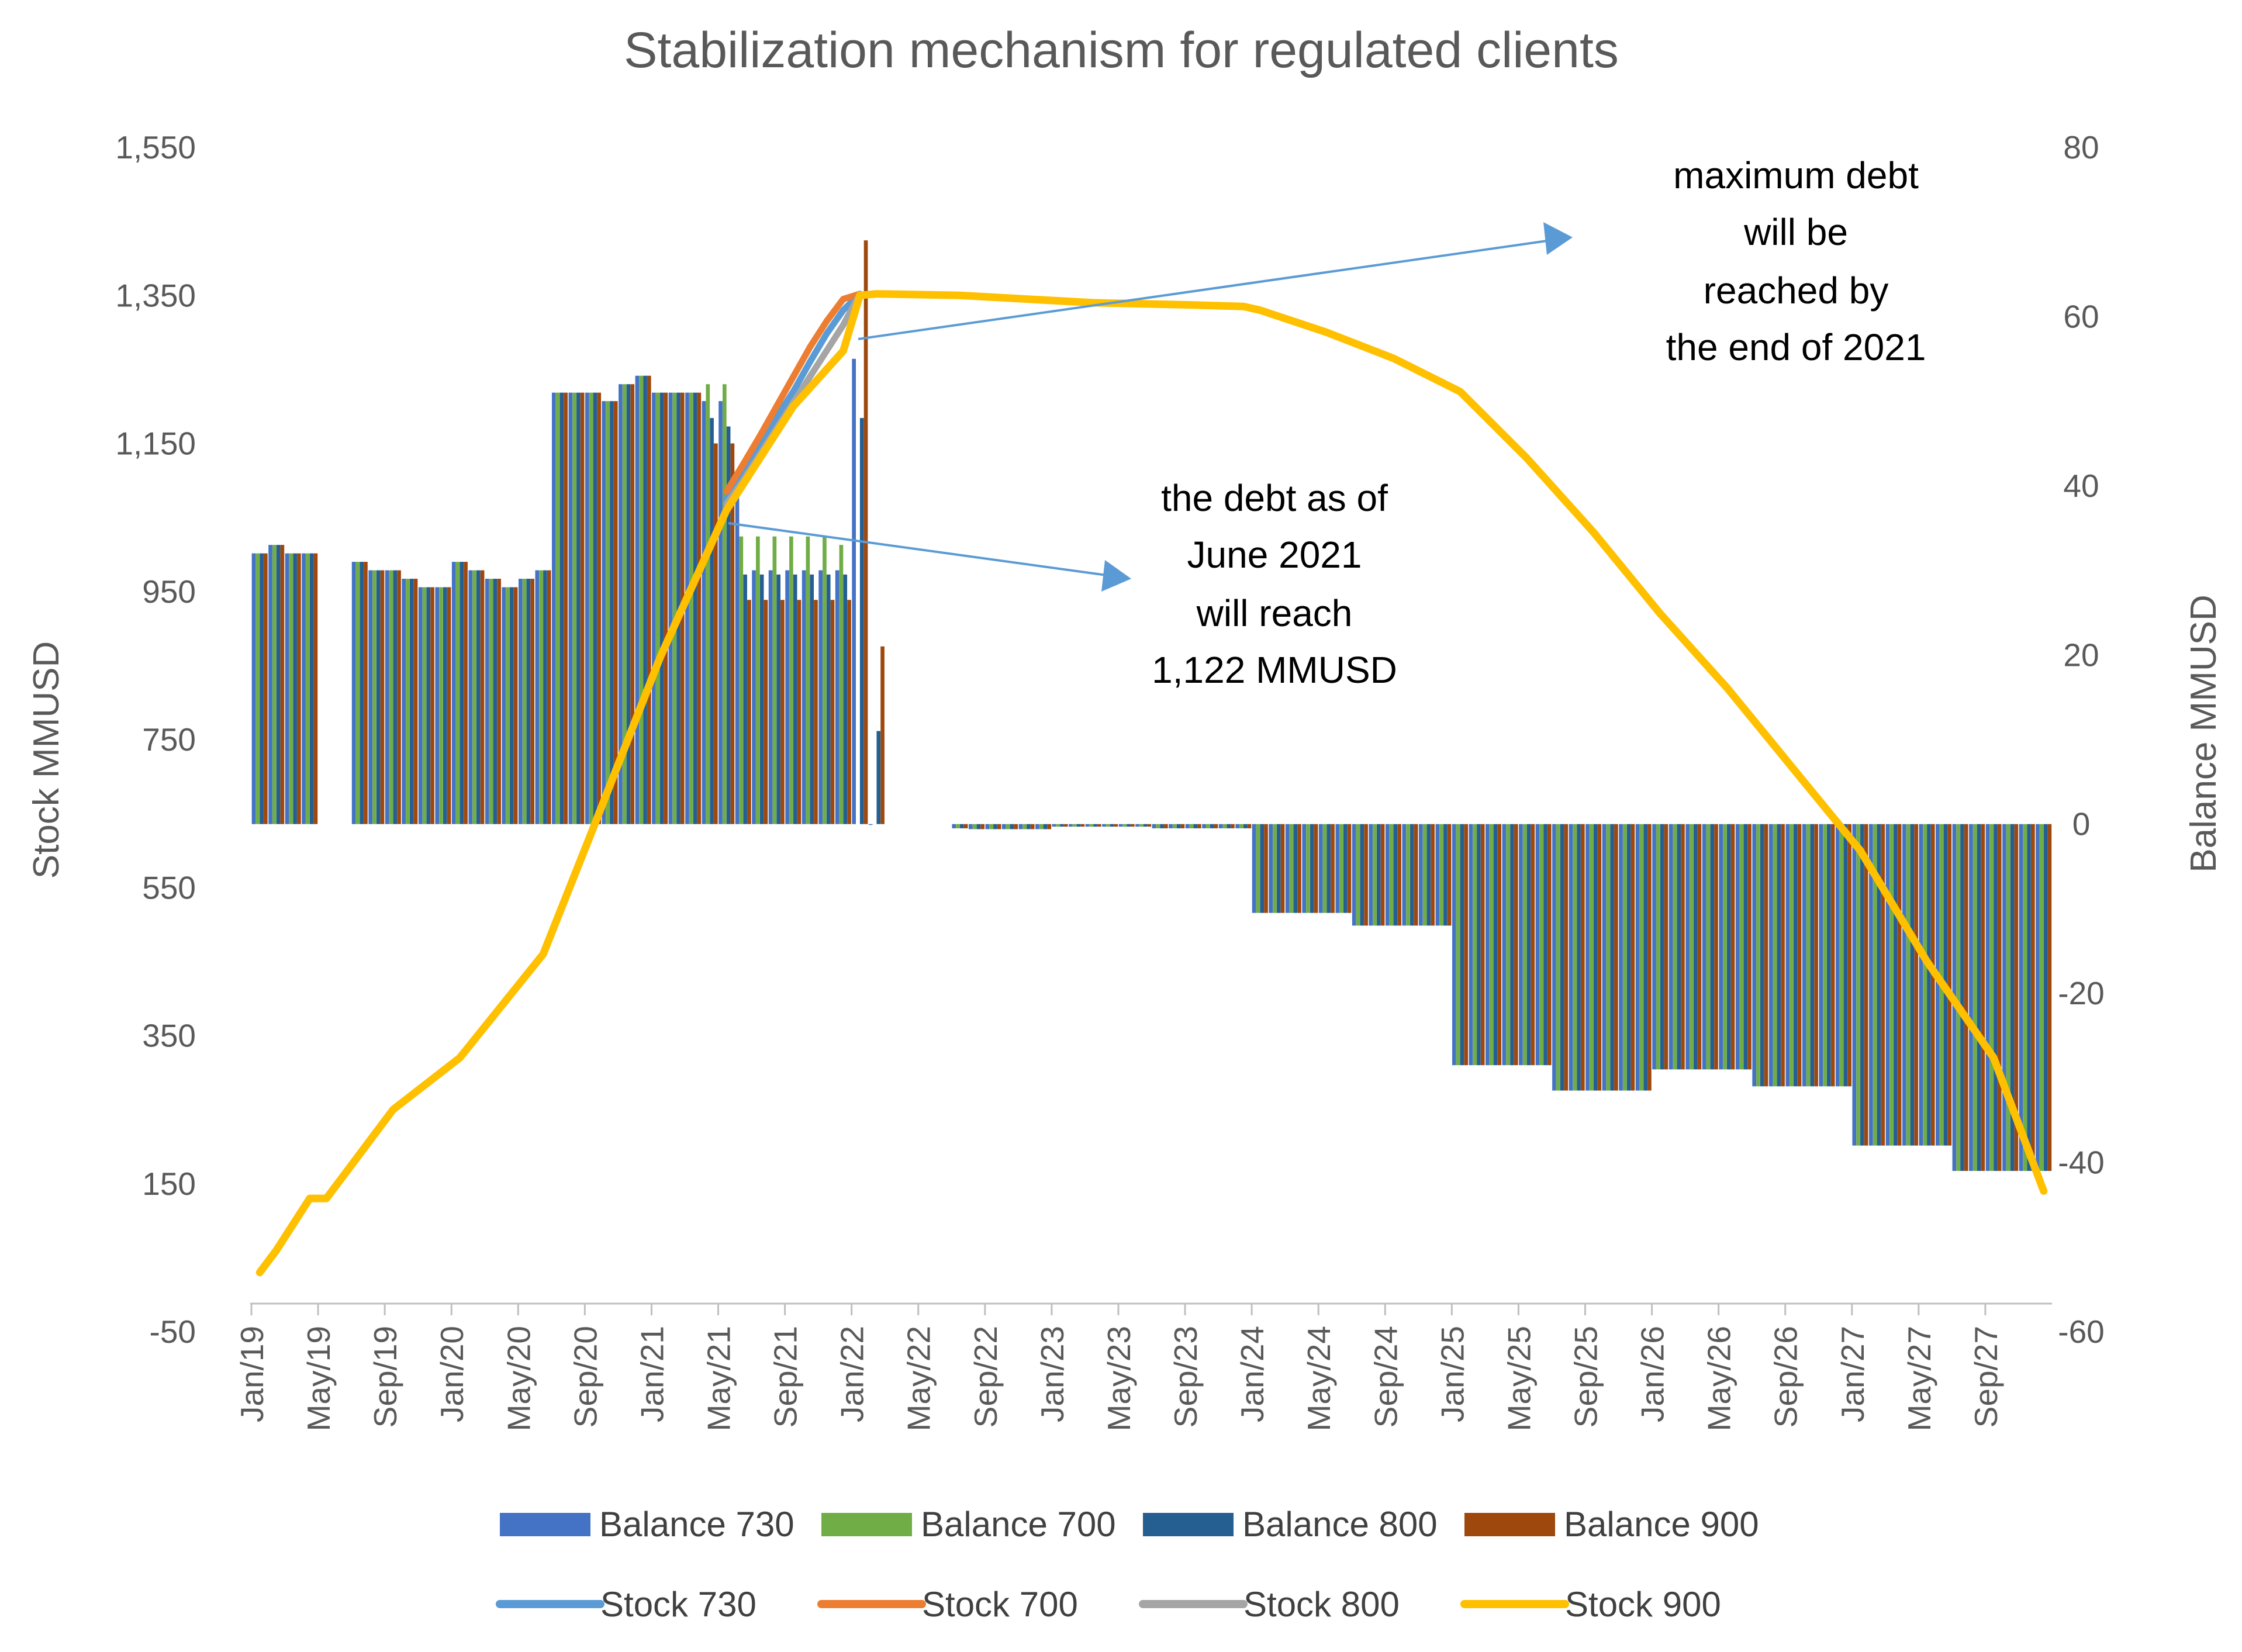 This screenshot has height=1652, width=2242. What do you see at coordinates (156, 295) in the screenshot?
I see `left-tick-label: 1,350` at bounding box center [156, 295].